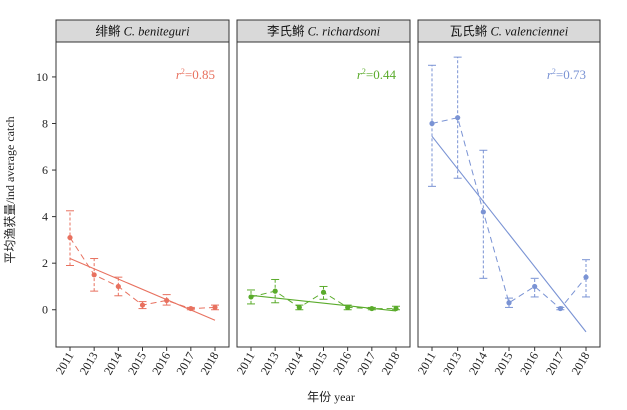 Image resolution: width=627 pixels, height=410 pixels. Describe the element at coordinates (45, 217) in the screenshot. I see `y-tick-label: 4` at that location.